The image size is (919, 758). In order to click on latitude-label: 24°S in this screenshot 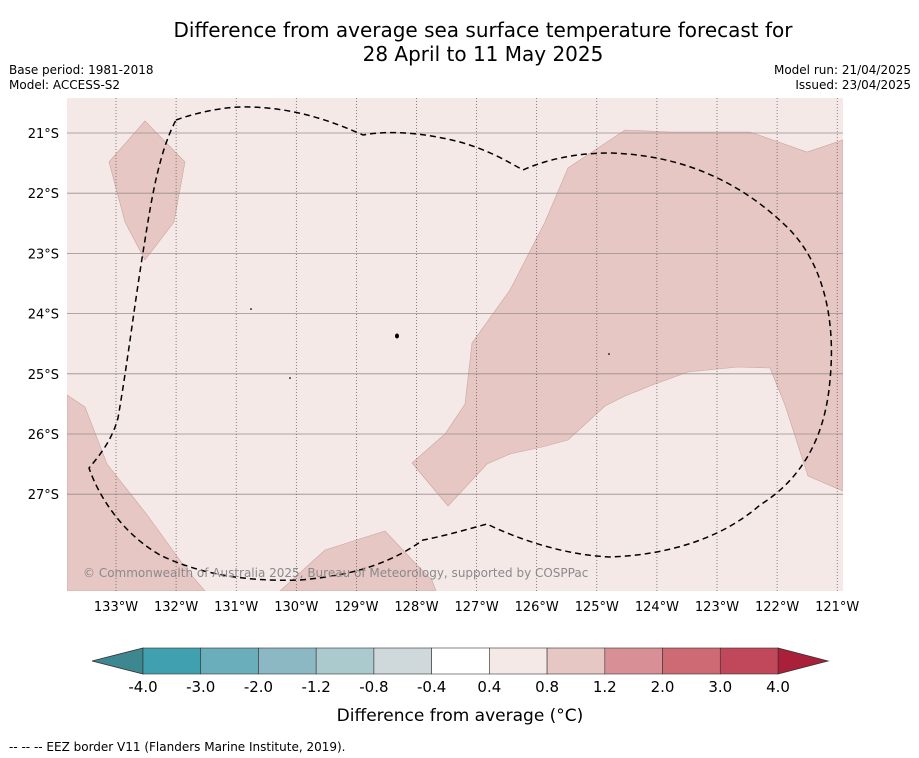, I will do `click(43, 315)`.